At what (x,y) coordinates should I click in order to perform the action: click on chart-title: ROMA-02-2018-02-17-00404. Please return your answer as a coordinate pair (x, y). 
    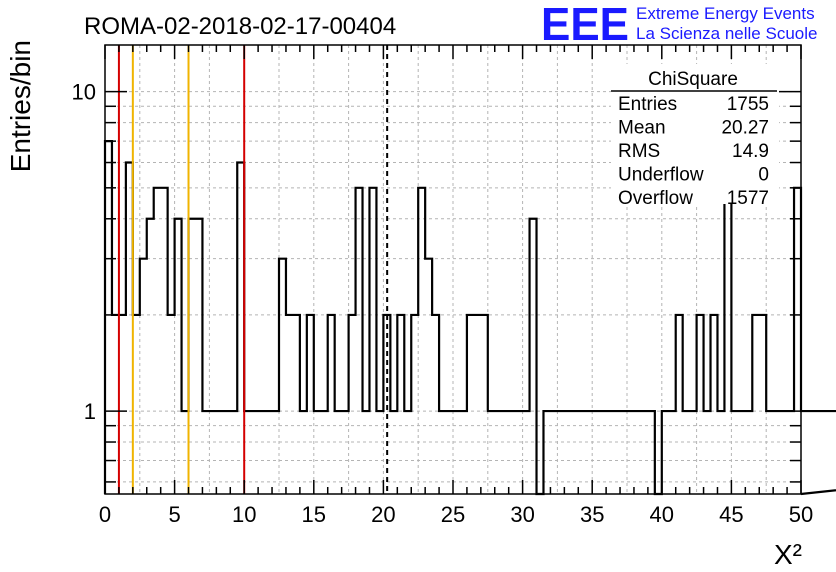
    Looking at the image, I should click on (240, 26).